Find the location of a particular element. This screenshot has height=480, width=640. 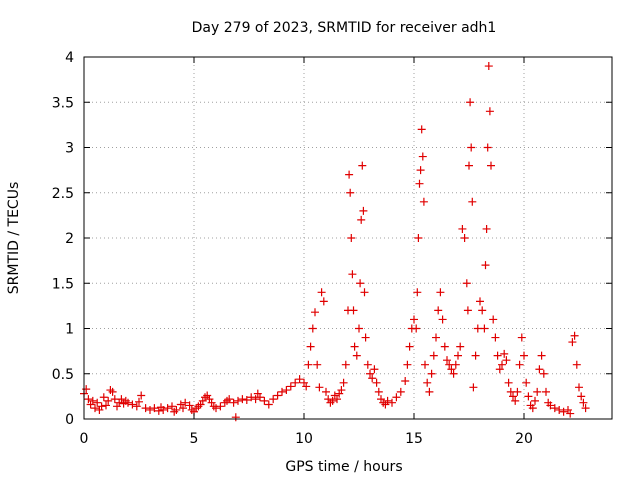

x-tick-label: 0 is located at coordinates (84, 439).